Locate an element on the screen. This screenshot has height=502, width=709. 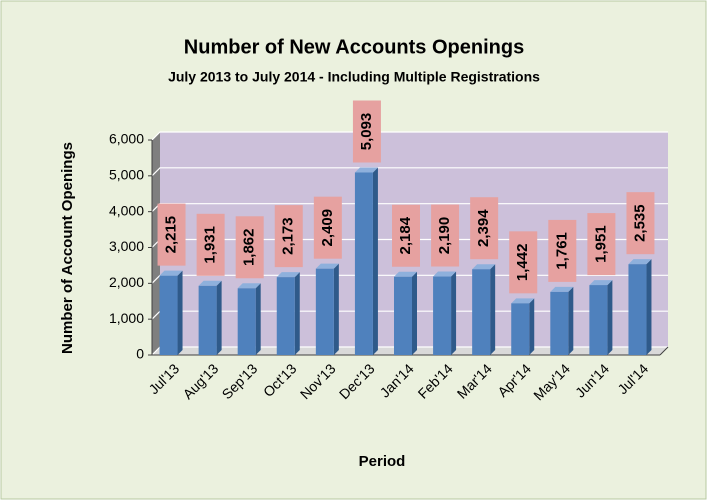
value-label: 1,862 is located at coordinates (249, 248).